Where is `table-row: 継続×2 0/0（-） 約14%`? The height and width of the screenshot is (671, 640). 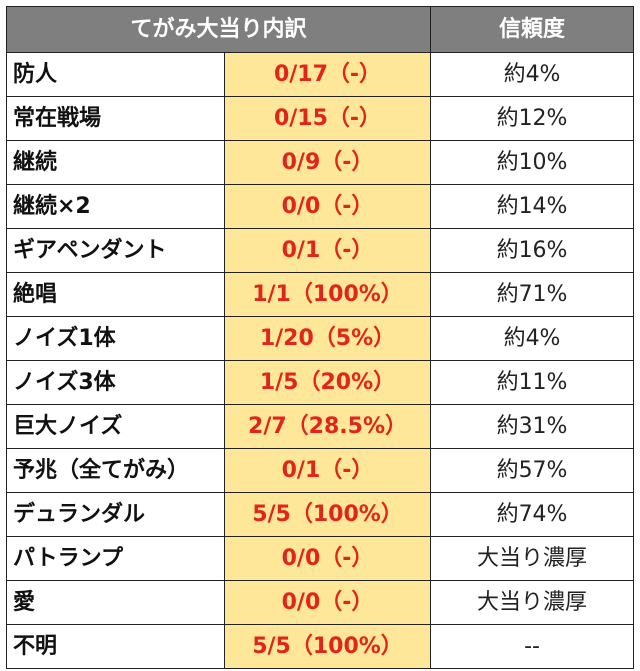
table-row: 継続×2 0/0（-） 約14% is located at coordinates (320, 206).